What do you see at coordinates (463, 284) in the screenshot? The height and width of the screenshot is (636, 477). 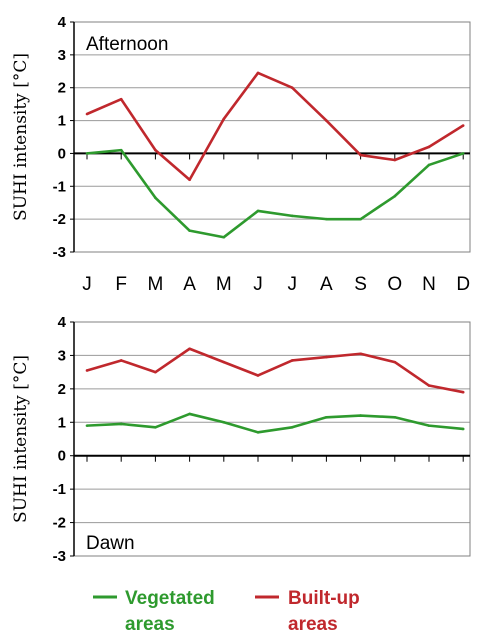 I see `month-label: D` at bounding box center [463, 284].